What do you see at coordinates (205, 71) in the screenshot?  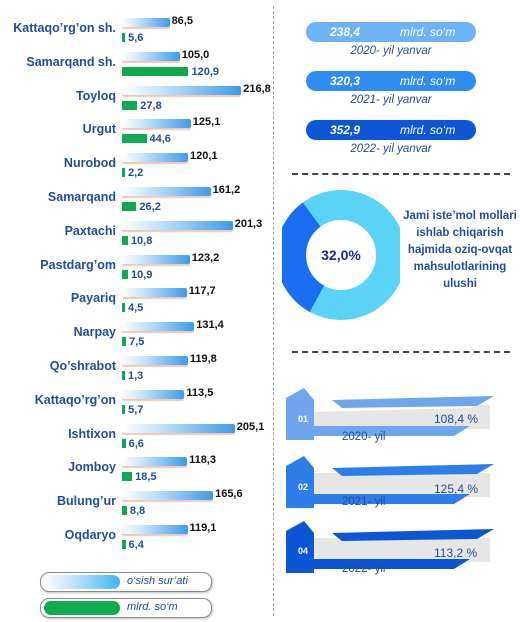 I see `volume-value-label: 120,9` at bounding box center [205, 71].